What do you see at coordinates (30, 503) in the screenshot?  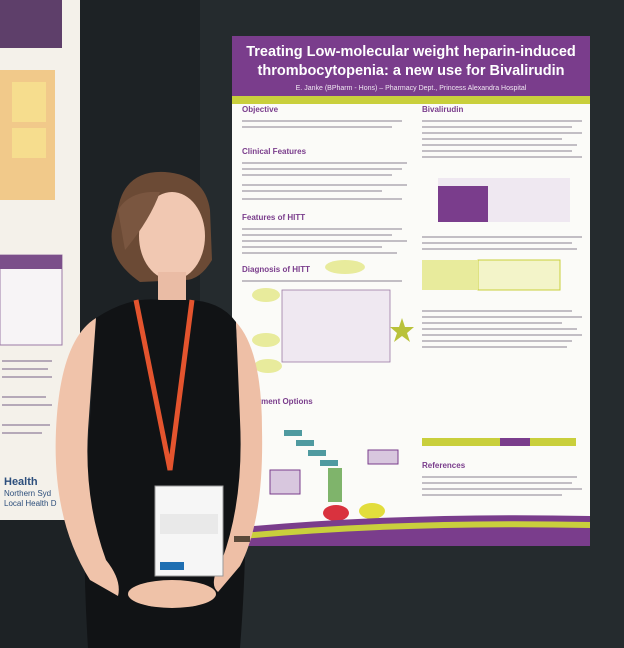 I see `side-logo-text: Local Health D` at bounding box center [30, 503].